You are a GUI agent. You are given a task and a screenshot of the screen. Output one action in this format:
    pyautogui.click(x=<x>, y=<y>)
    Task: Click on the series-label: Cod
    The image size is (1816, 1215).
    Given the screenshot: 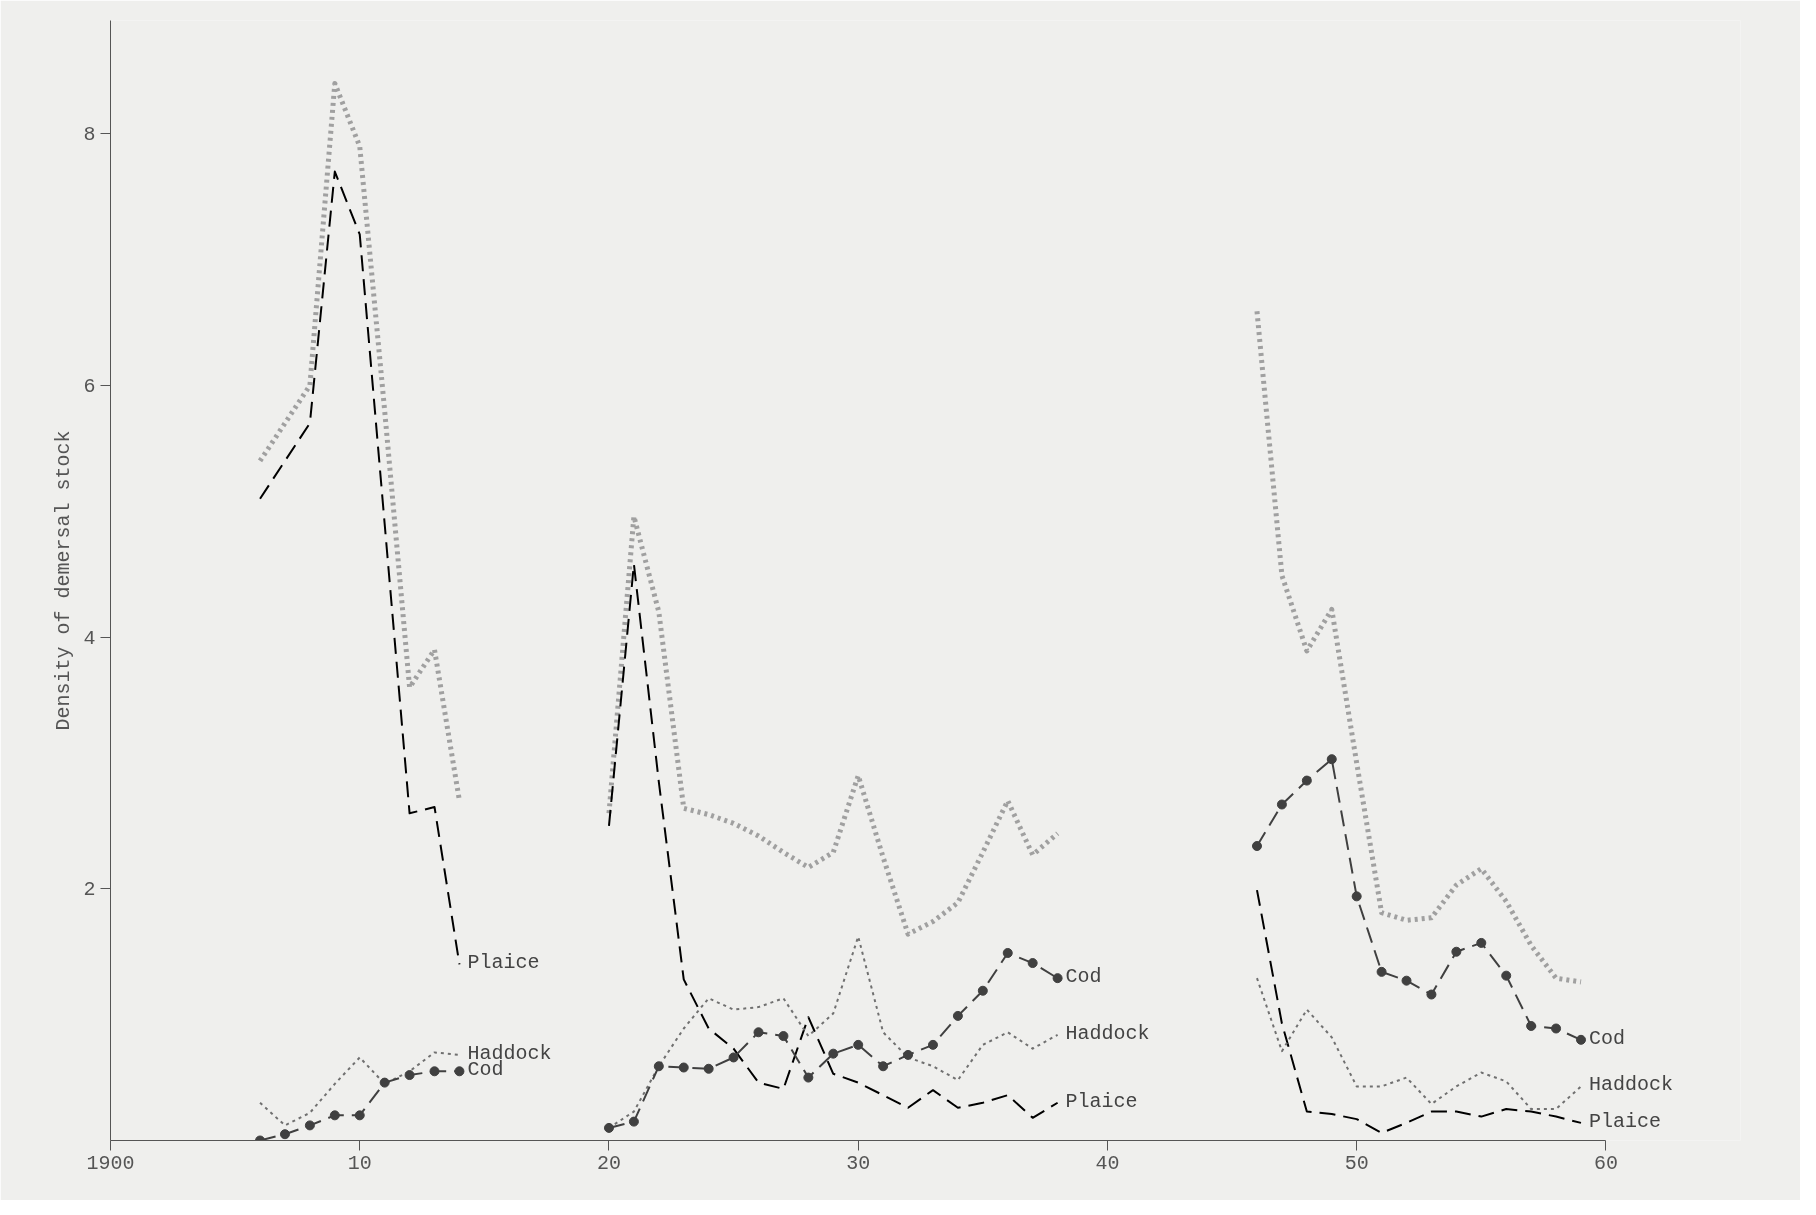 What is the action you would take?
    pyautogui.click(x=1083, y=977)
    